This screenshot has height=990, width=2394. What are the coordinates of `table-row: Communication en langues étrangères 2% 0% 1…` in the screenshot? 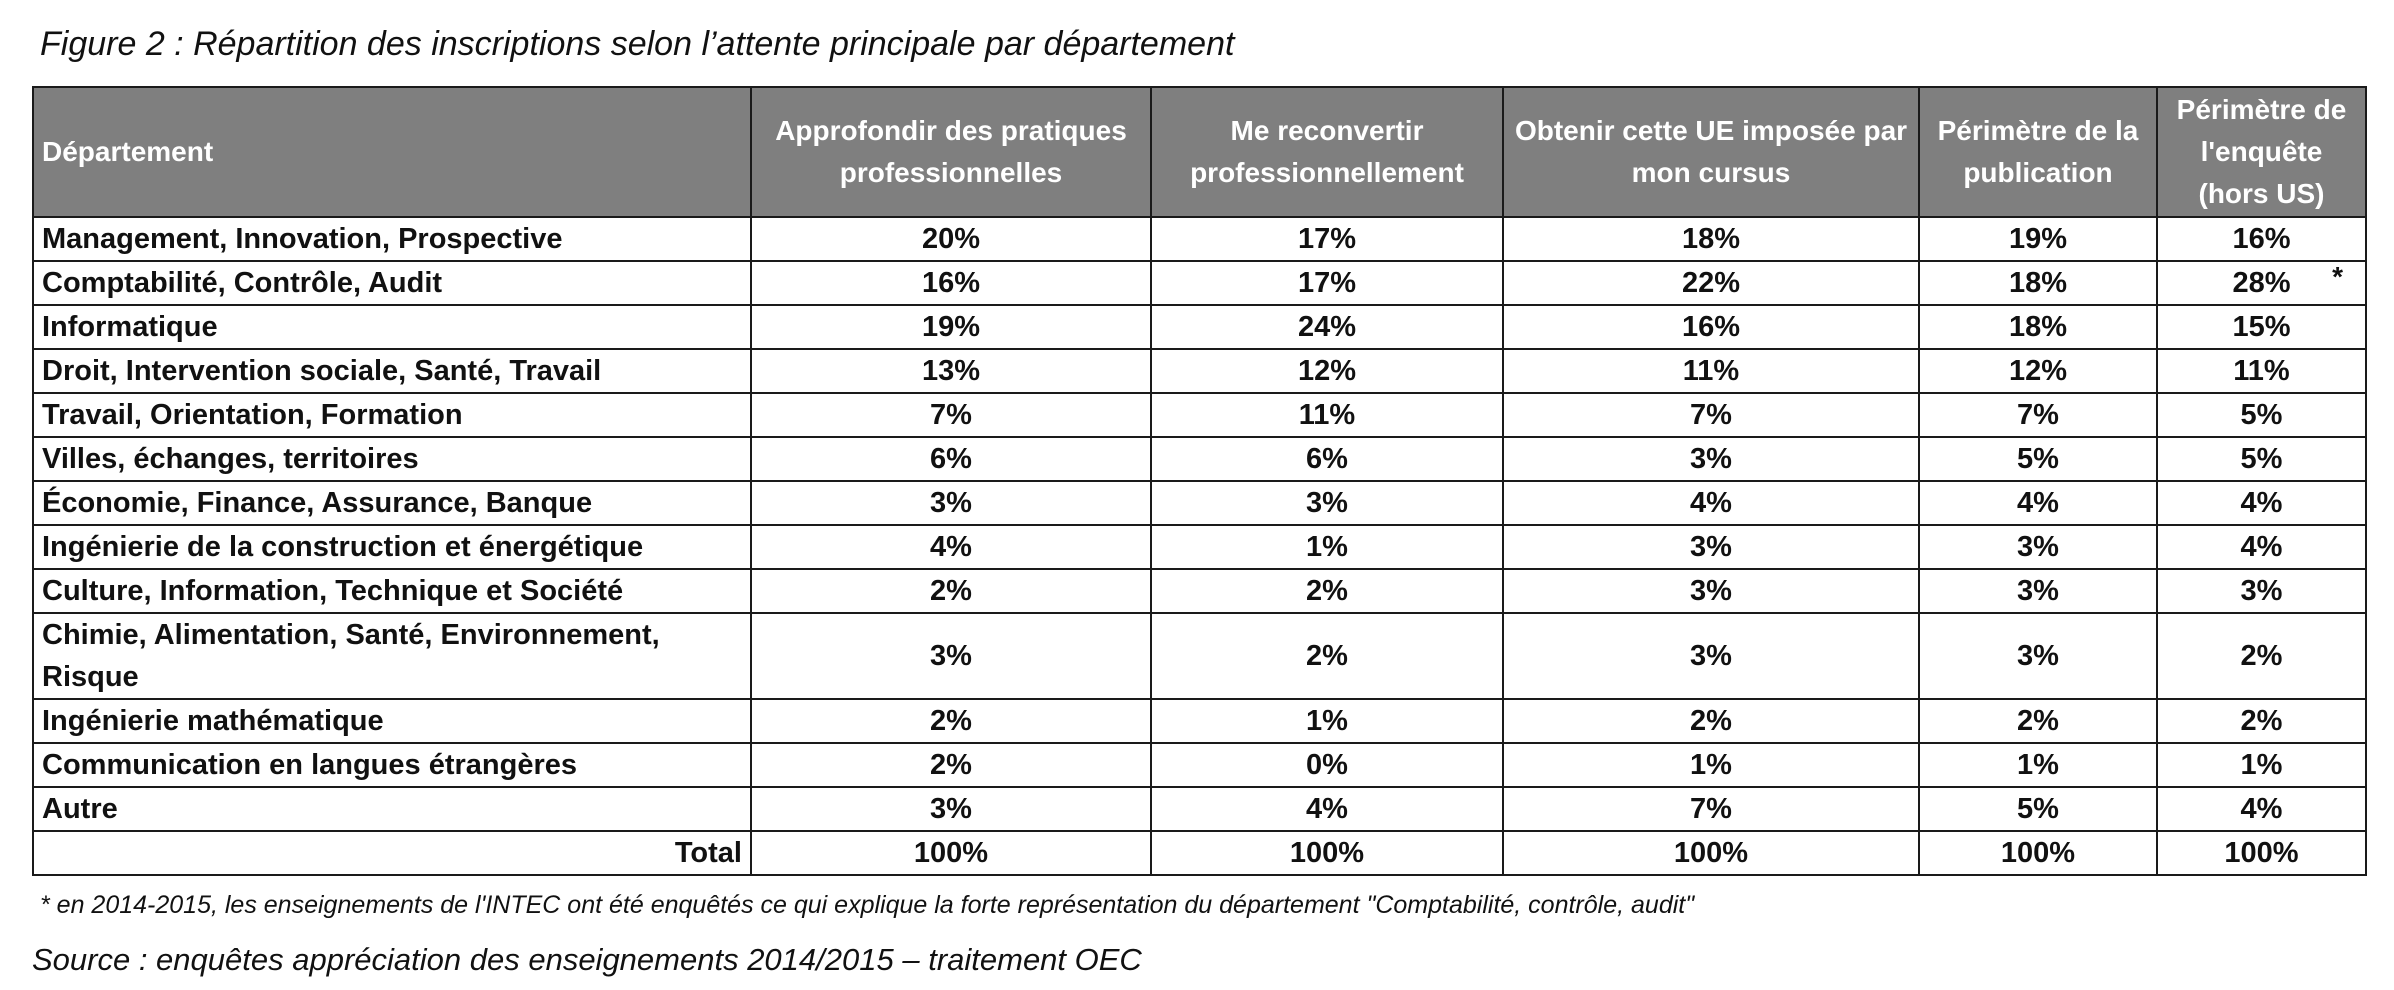 It's located at (1199, 765).